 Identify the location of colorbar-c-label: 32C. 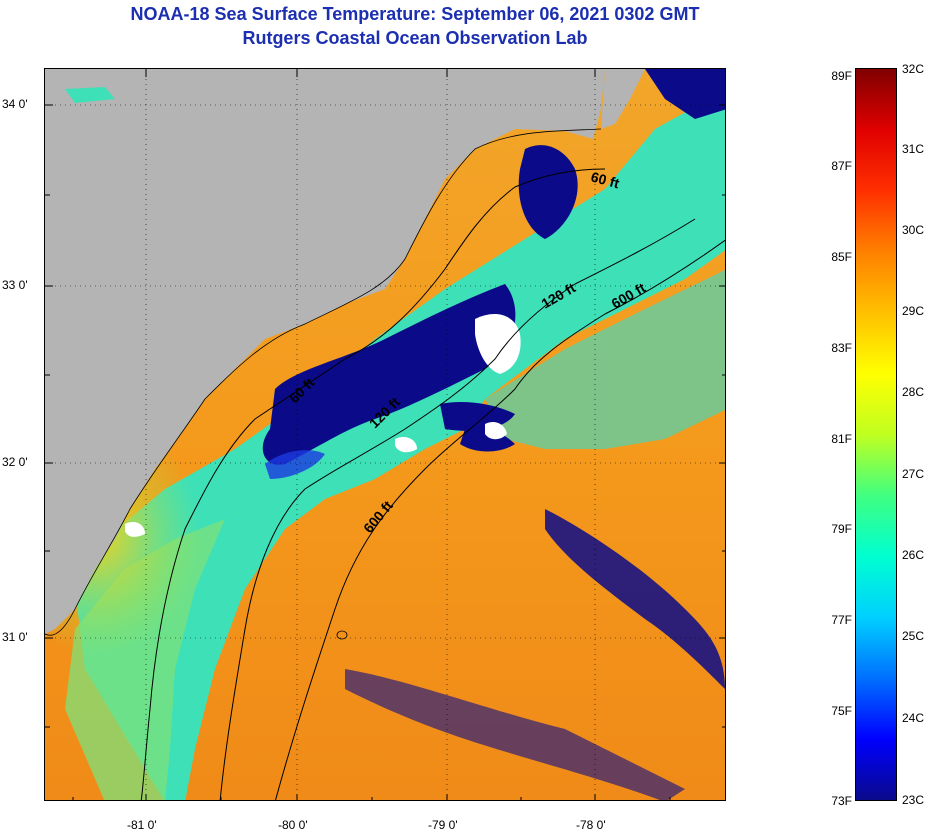
(913, 69).